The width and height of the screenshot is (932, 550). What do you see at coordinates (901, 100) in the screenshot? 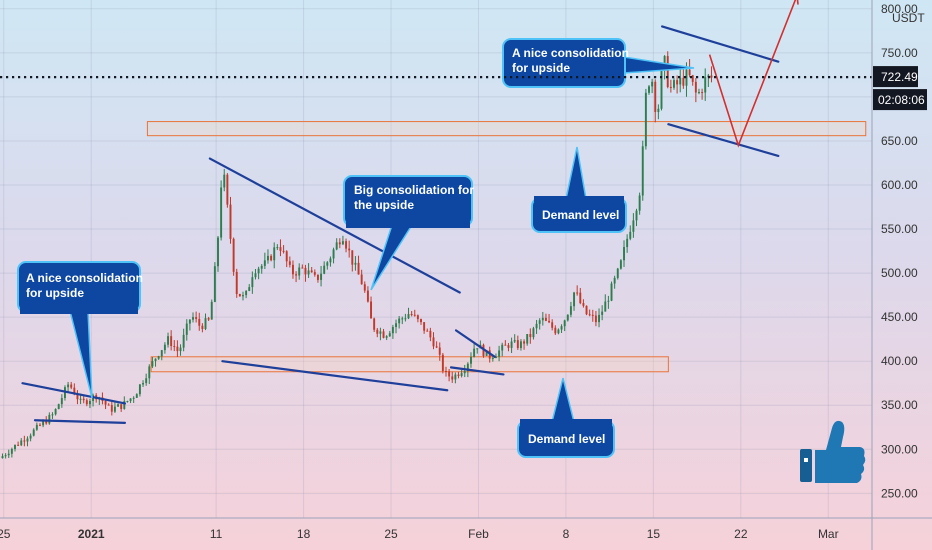
I see `countdown-label: 02:08:06` at bounding box center [901, 100].